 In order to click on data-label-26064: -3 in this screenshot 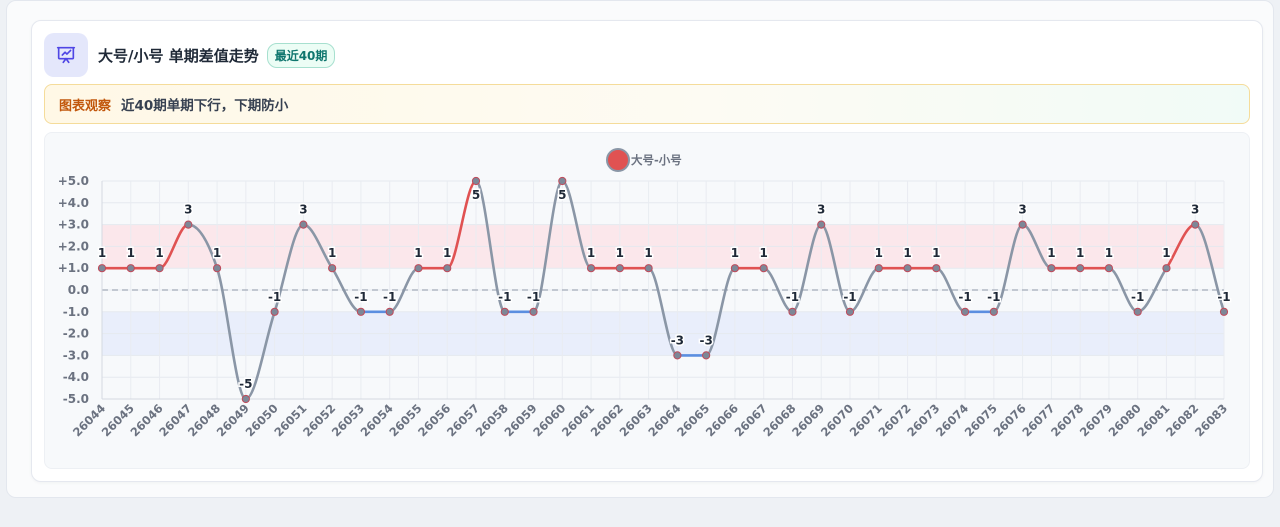, I will do `click(677, 340)`.